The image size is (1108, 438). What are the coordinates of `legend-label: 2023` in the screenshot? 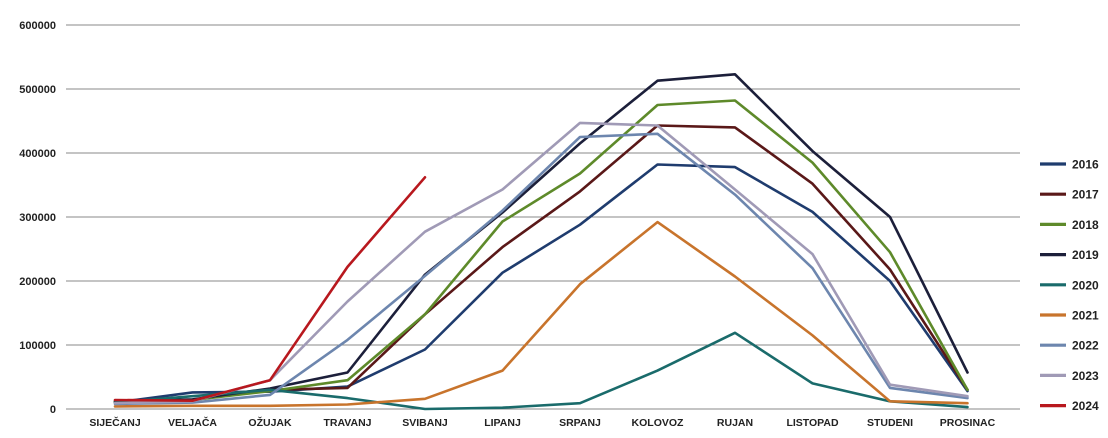 It's located at (1085, 376).